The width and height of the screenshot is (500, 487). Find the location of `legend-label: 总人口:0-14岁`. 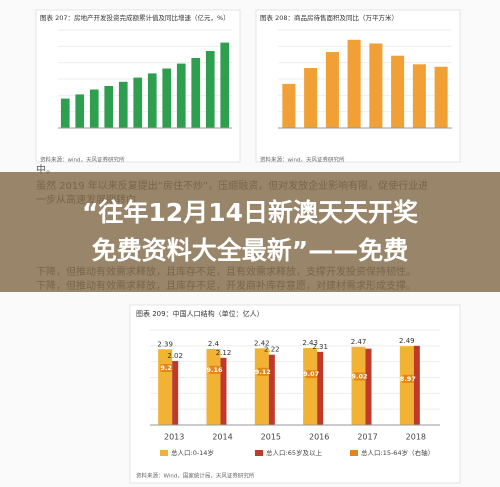

legend-label: 总人口:0-14岁 is located at coordinates (192, 452).